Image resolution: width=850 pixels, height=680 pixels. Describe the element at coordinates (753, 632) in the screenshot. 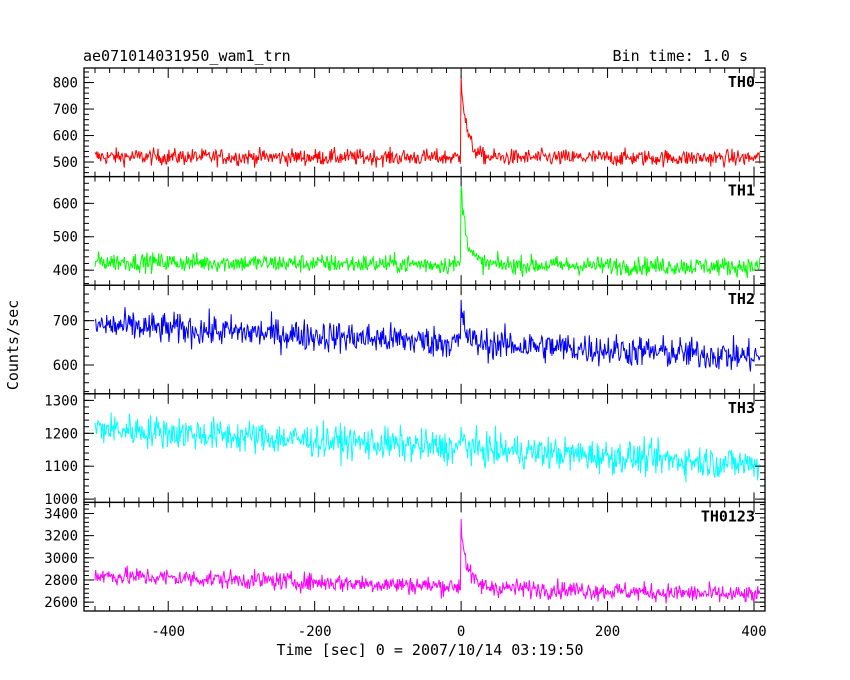

I see `x-tick-label: 400` at that location.